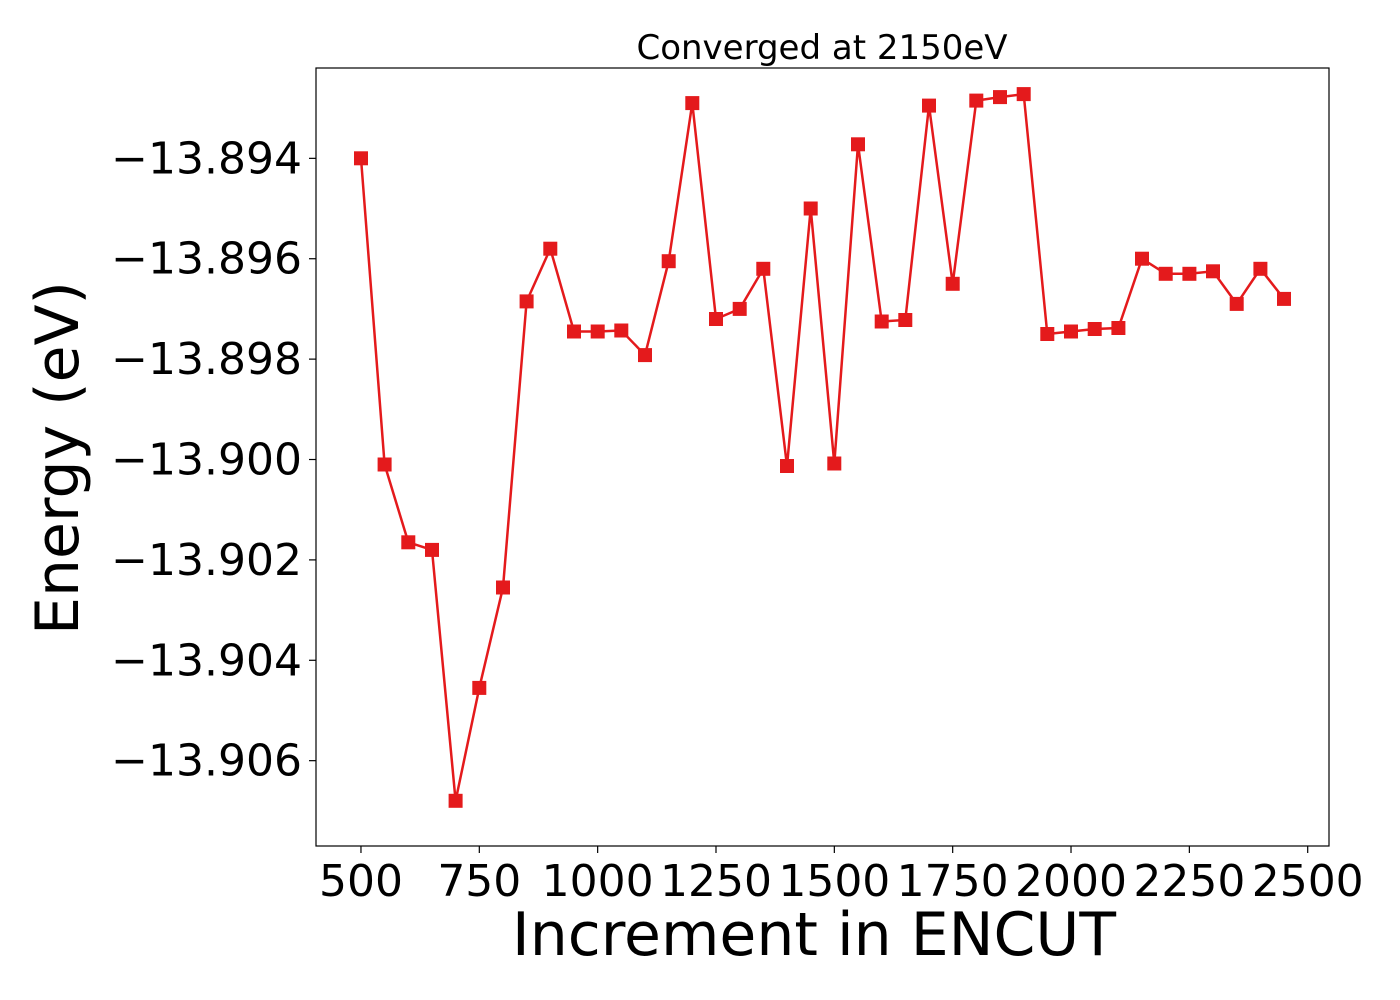 This screenshot has height=1000, width=1400. I want to click on x-tick-label: 1750, so click(953, 881).